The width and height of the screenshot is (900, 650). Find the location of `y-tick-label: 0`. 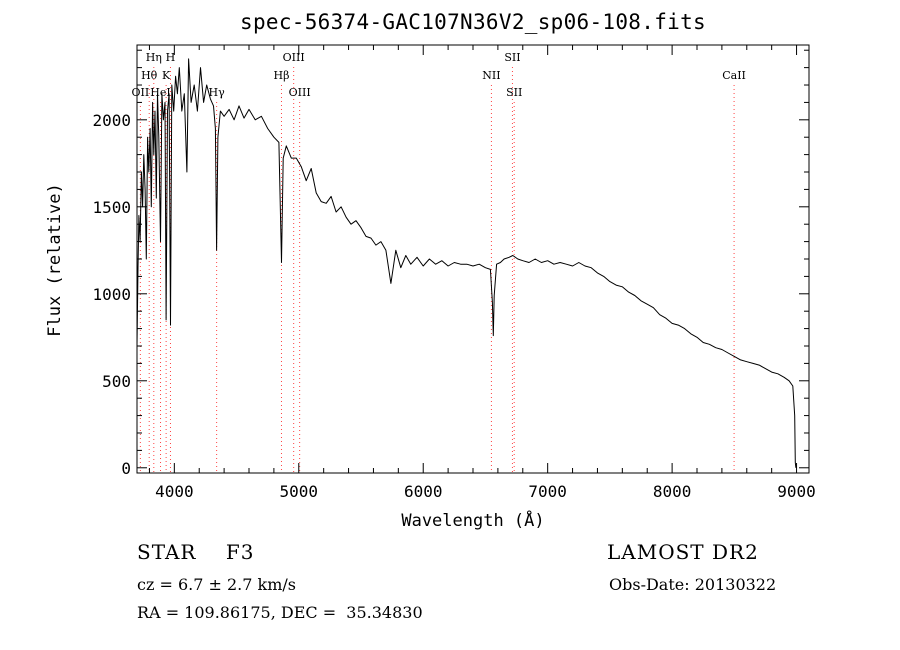

y-tick-label: 0 is located at coordinates (126, 468).